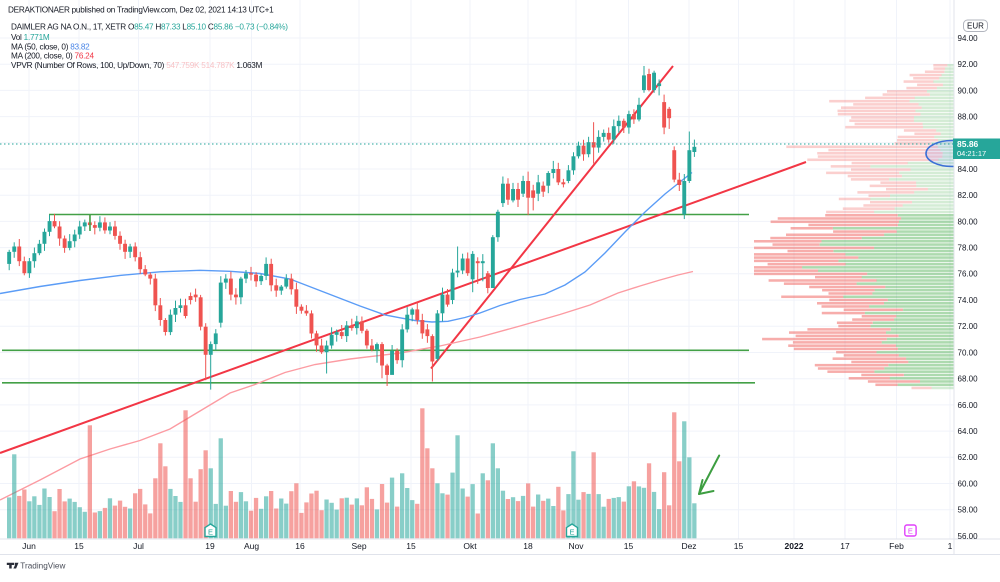  I want to click on svg-text: MA (50, close, 0) 83.82, so click(50, 46).